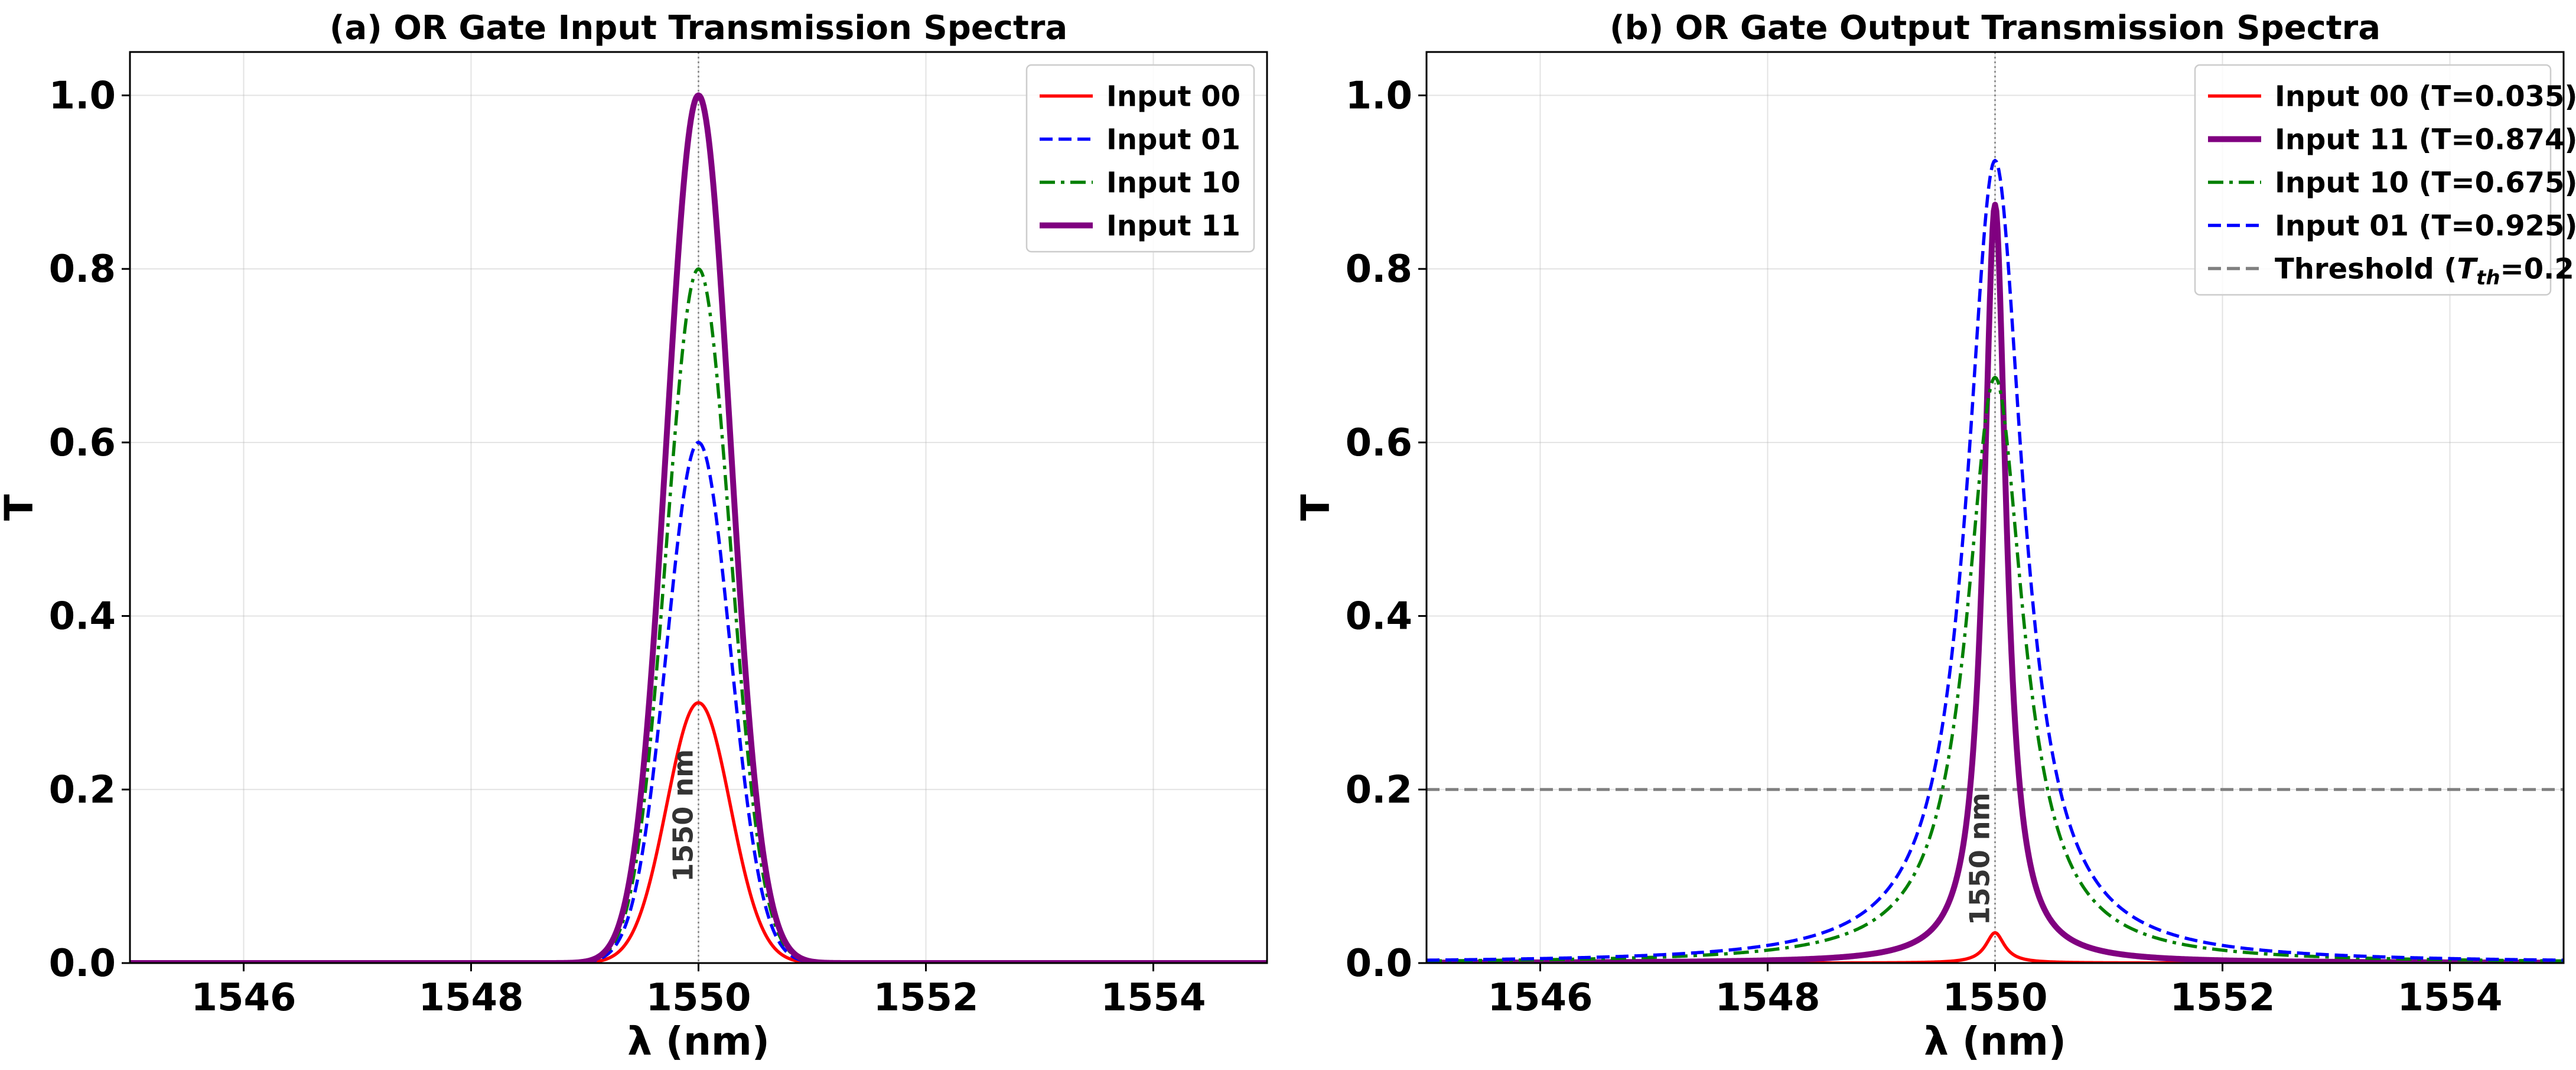 The image size is (2576, 1070). Describe the element at coordinates (1995, 28) in the screenshot. I see `chart-b-title: (b) OR Gate Output Transmission Spectra` at that location.